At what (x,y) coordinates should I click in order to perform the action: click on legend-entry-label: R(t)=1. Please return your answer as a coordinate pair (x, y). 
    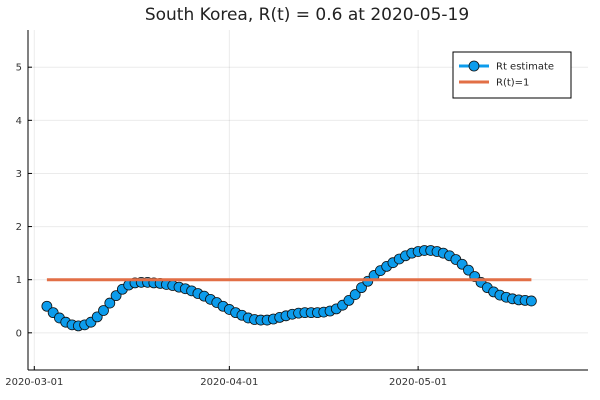
    Looking at the image, I should click on (512, 83).